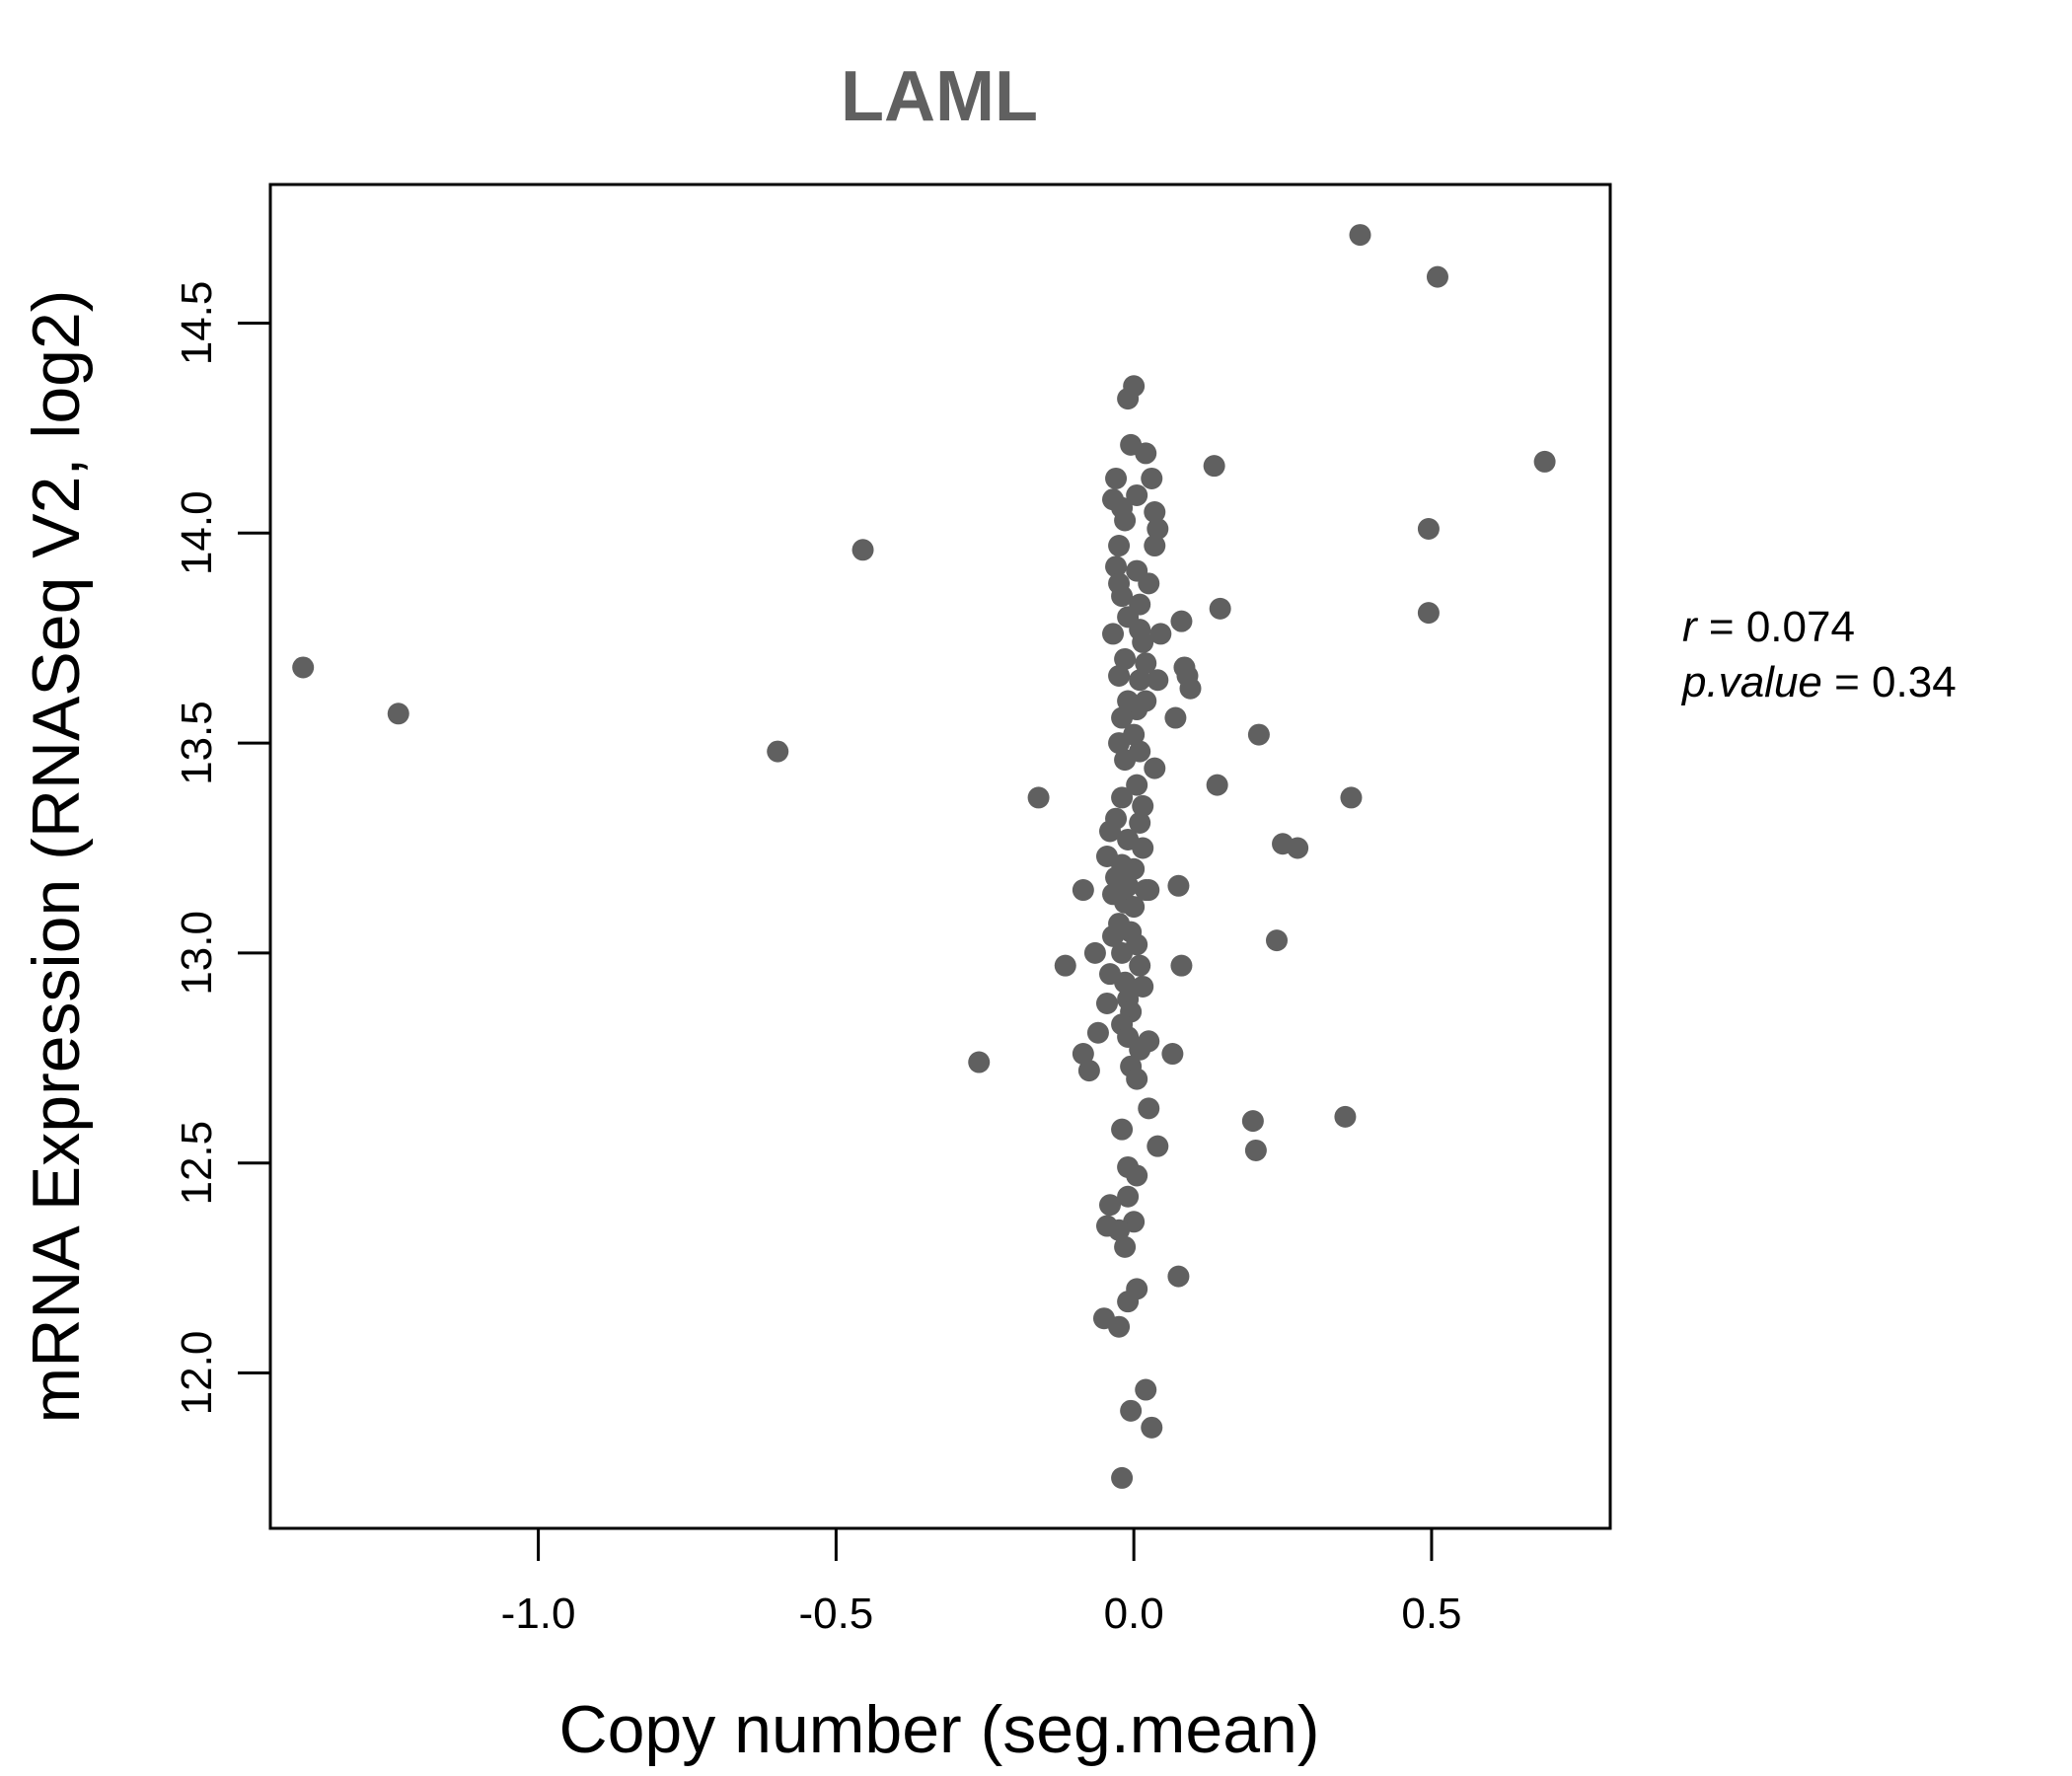 The width and height of the screenshot is (2072, 1776). I want to click on y-tick-label: 12.5, so click(197, 1164).